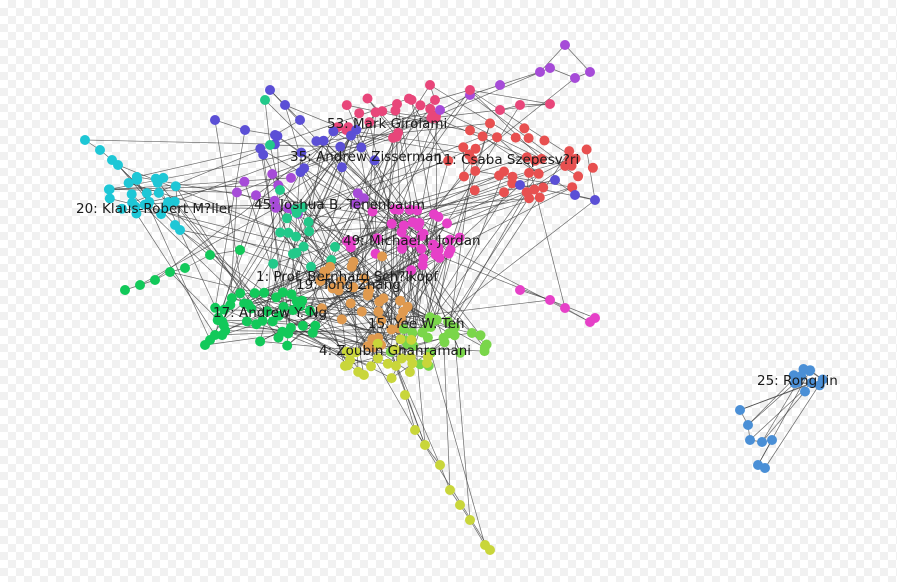 The image size is (897, 582). Describe the element at coordinates (348, 285) in the screenshot. I see `community-label-19: 19: Tong Zhang` at that location.